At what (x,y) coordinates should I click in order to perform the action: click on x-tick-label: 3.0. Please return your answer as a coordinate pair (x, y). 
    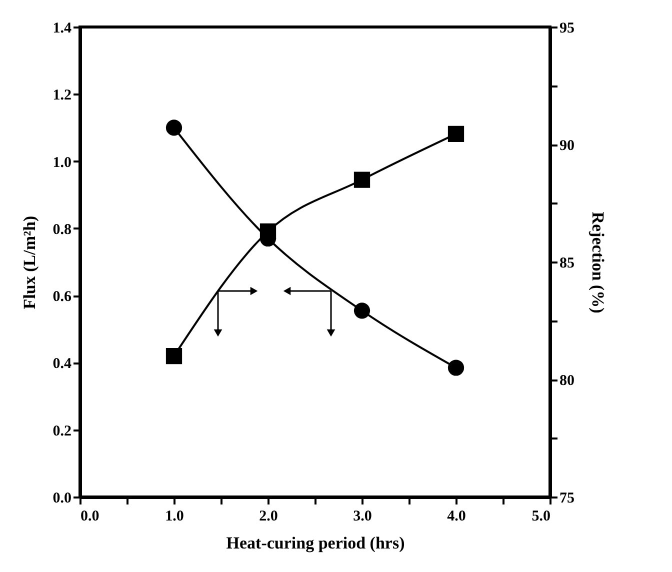
    Looking at the image, I should click on (362, 516).